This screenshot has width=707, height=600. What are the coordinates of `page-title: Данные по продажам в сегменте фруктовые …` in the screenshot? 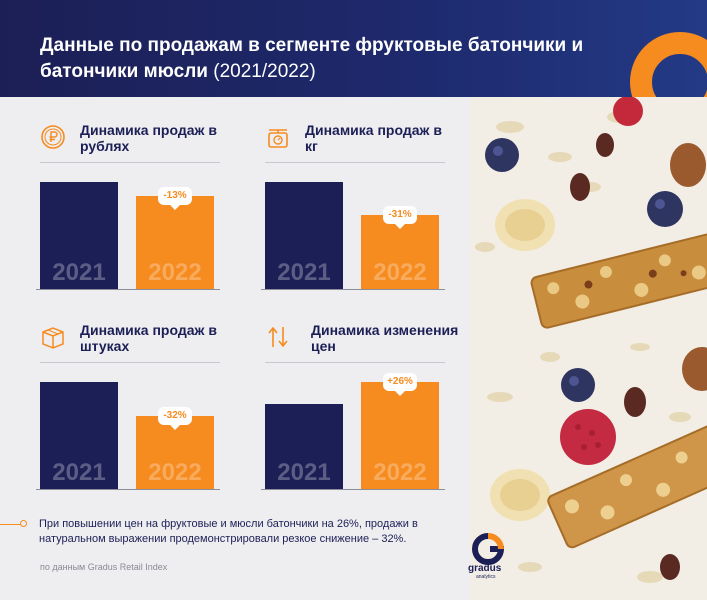 It's located at (320, 59).